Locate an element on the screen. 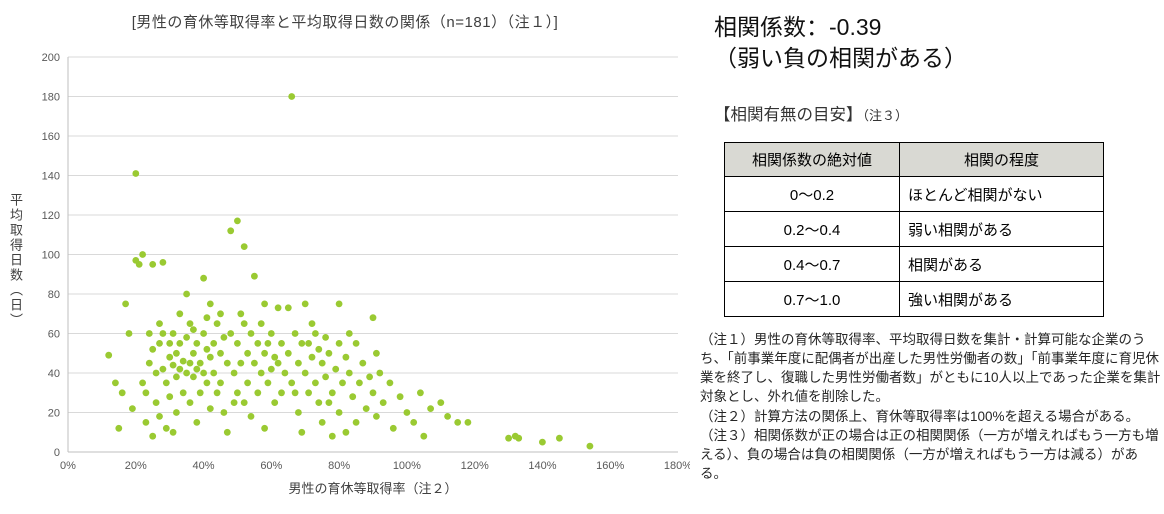 The height and width of the screenshot is (514, 1164). criteria-heading: 【相関有無の目安】（注３） is located at coordinates (811, 113).